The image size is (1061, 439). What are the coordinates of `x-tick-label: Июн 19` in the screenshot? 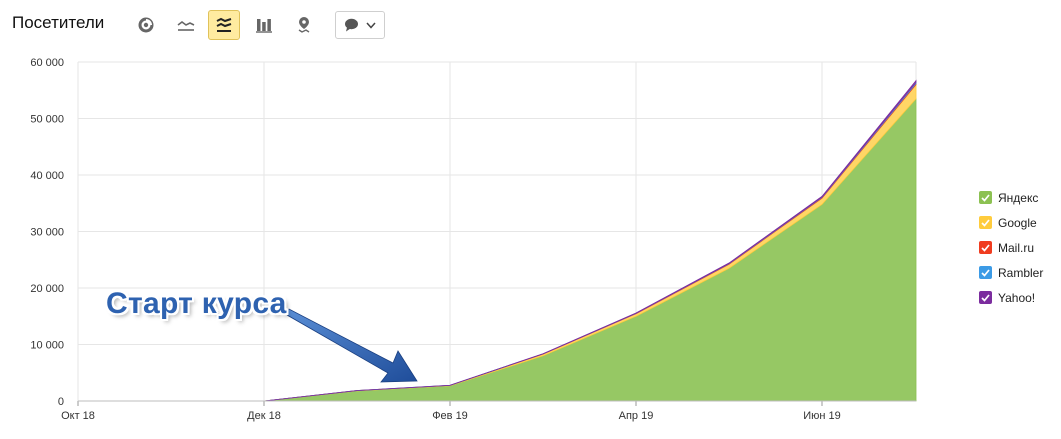 It's located at (822, 416).